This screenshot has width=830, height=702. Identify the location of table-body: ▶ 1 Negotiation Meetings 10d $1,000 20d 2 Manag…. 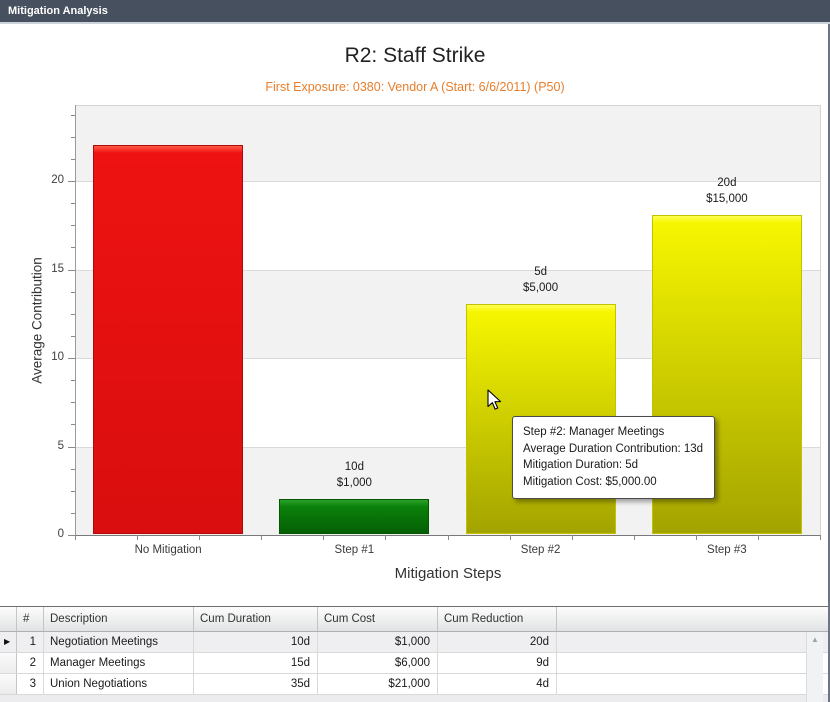
(415, 663).